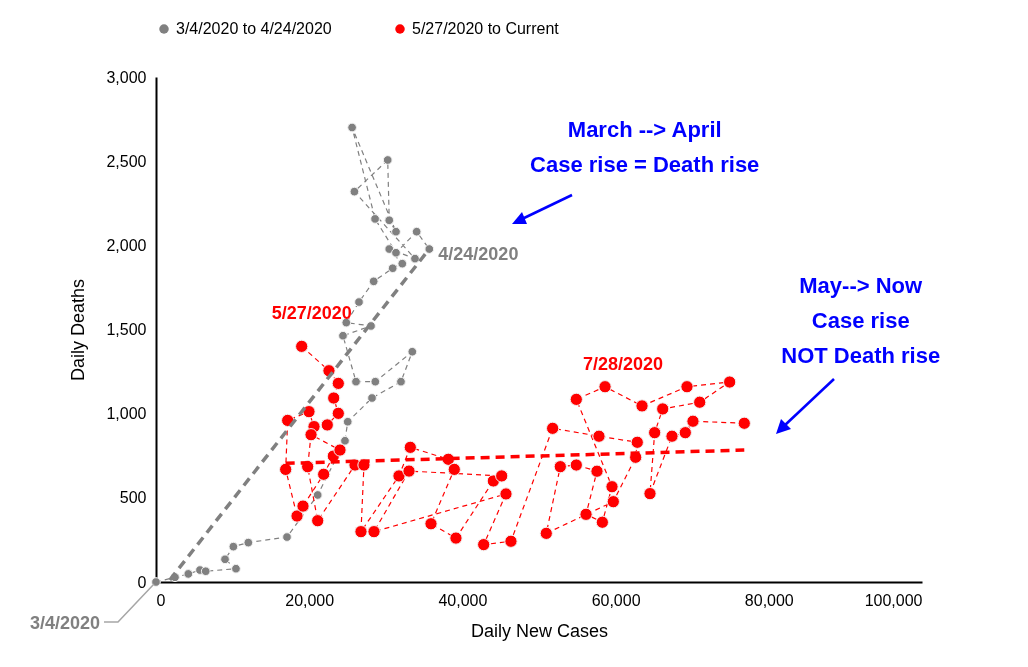  Describe the element at coordinates (78, 330) in the screenshot. I see `y-axis-title: Daily Deaths` at that location.